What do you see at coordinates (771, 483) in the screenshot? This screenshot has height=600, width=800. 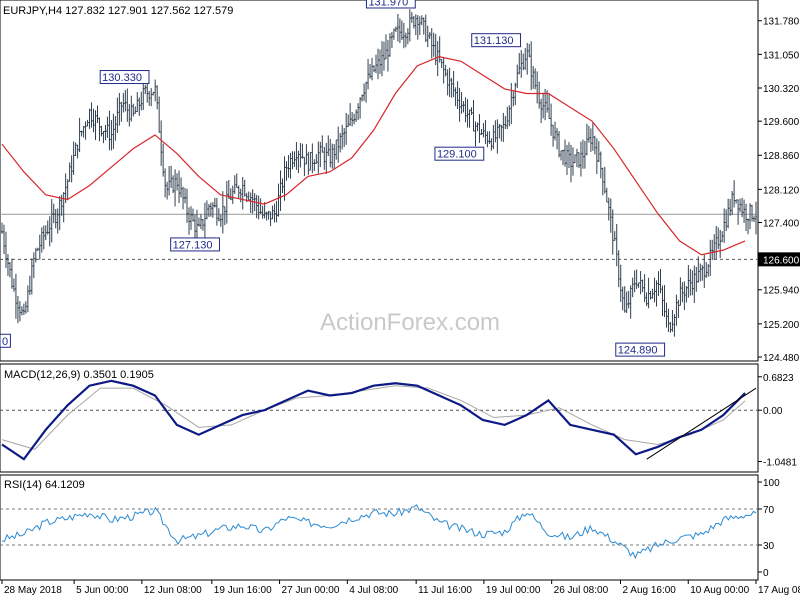 I see `rsi-y-label: 100` at bounding box center [771, 483].